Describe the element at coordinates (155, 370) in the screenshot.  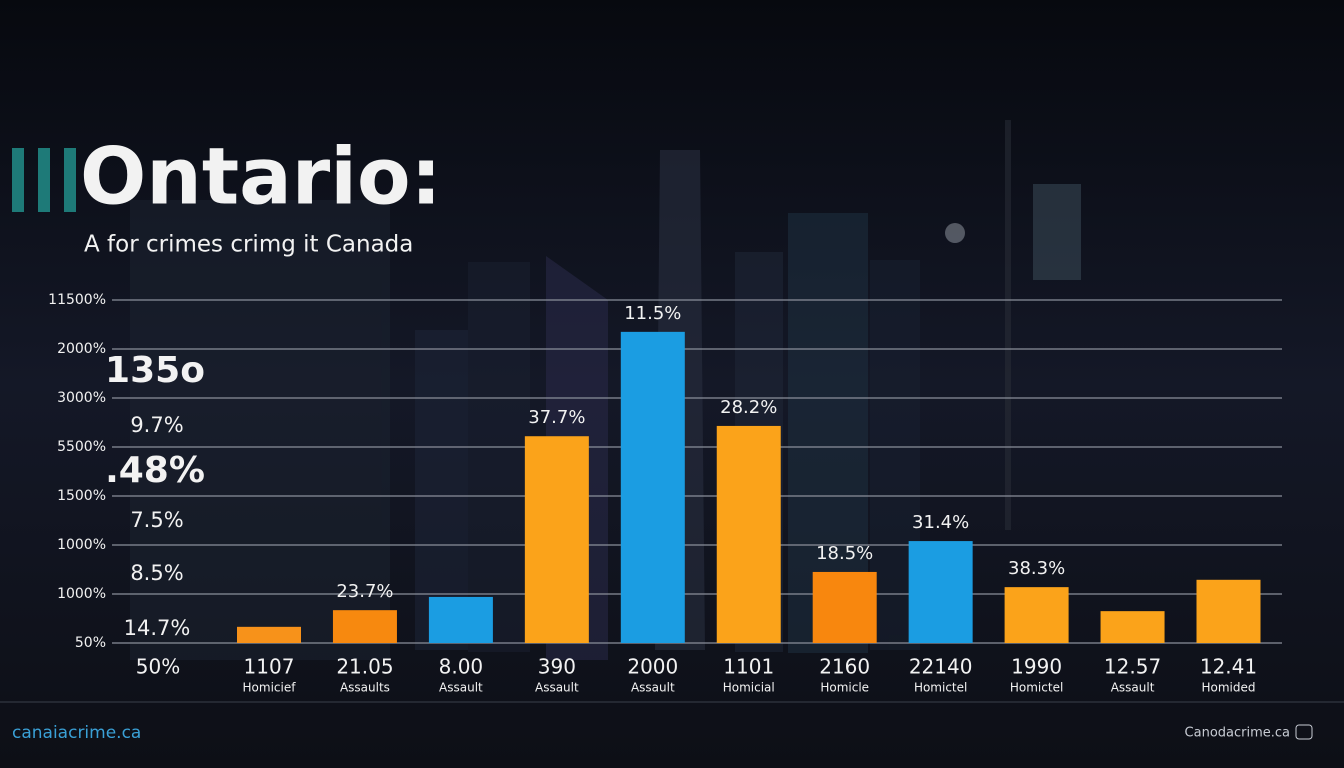
I see `side-stat: 135o` at that location.